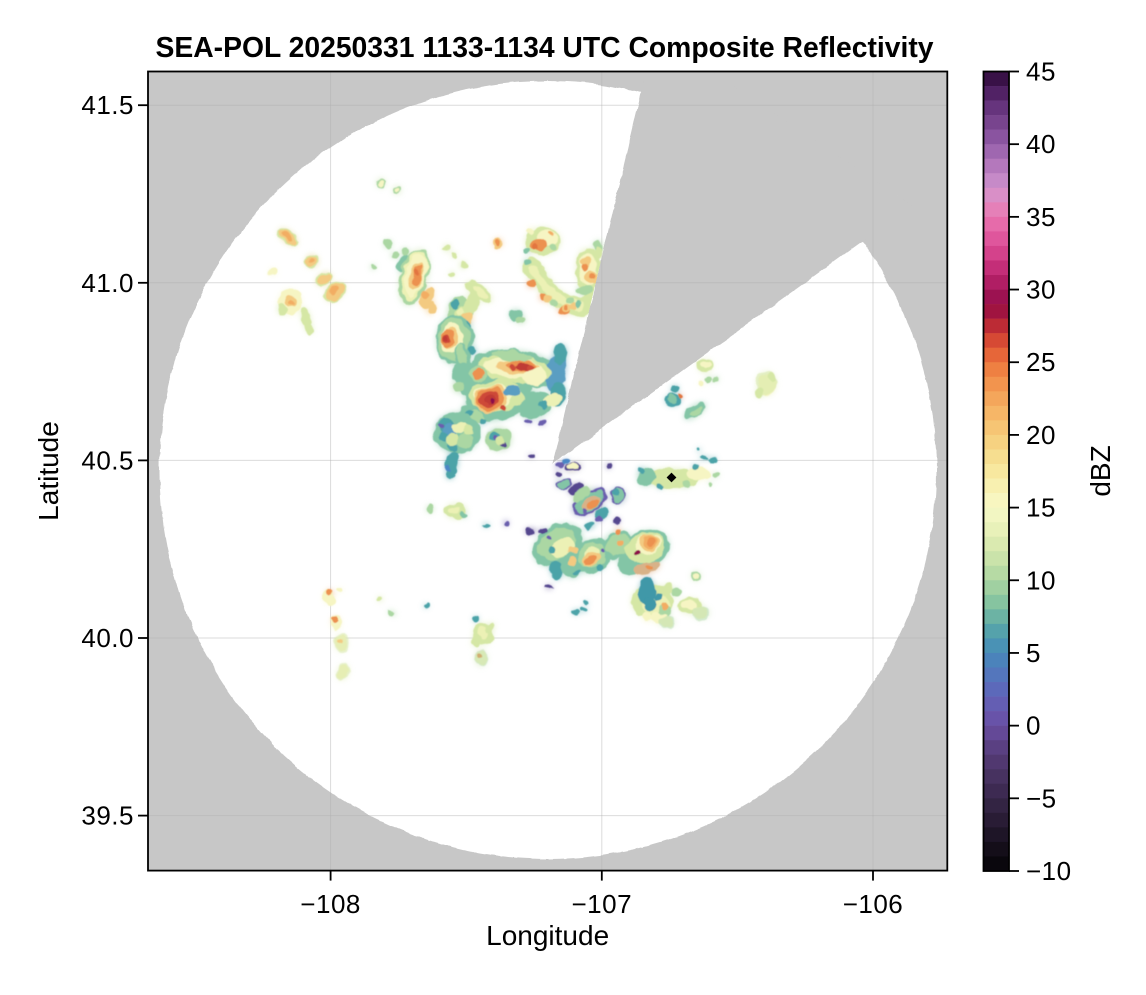  What do you see at coordinates (1041, 508) in the screenshot?
I see `svg-text: 15` at bounding box center [1041, 508].